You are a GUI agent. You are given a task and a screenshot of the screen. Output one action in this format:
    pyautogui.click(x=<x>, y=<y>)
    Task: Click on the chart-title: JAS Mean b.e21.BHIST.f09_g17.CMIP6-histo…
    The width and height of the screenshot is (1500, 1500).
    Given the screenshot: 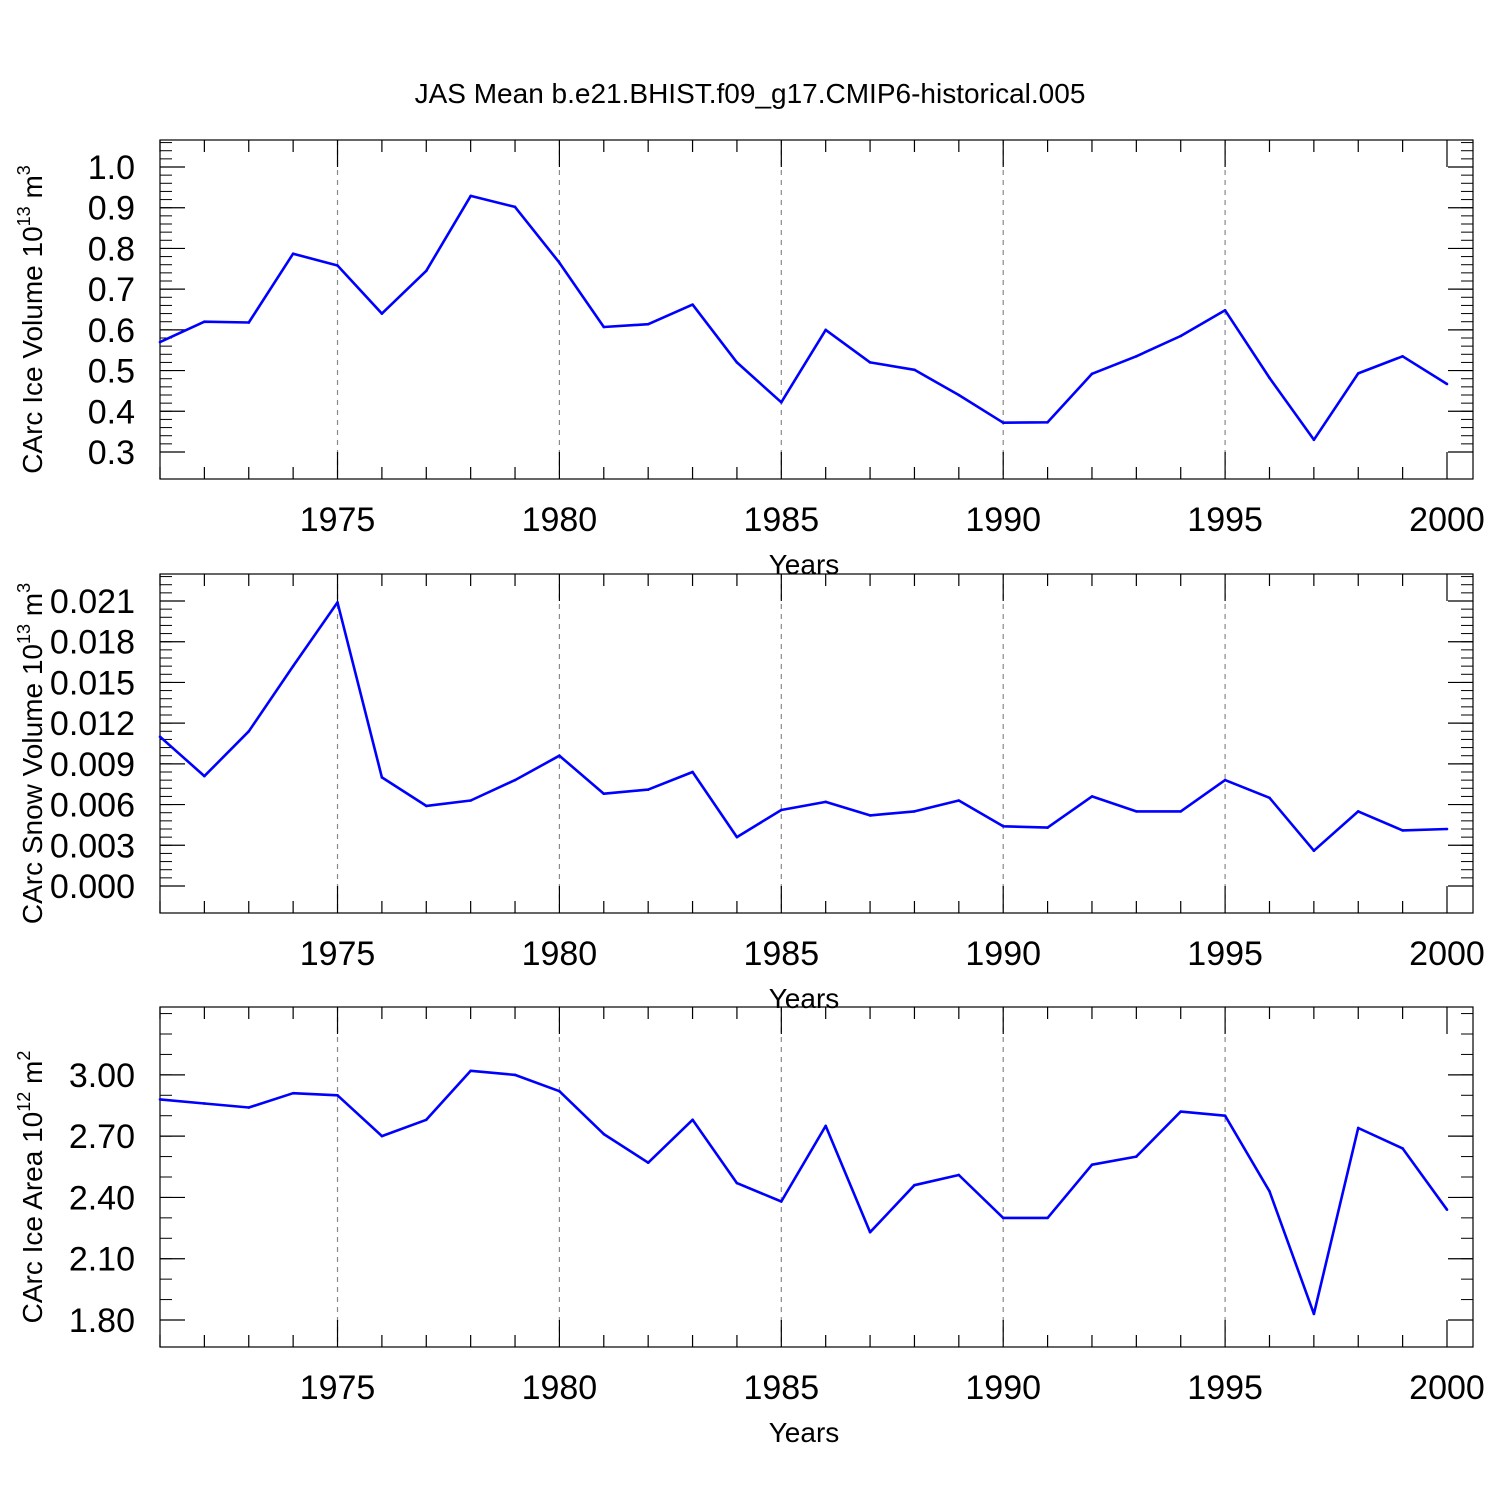 What is the action you would take?
    pyautogui.click(x=750, y=93)
    